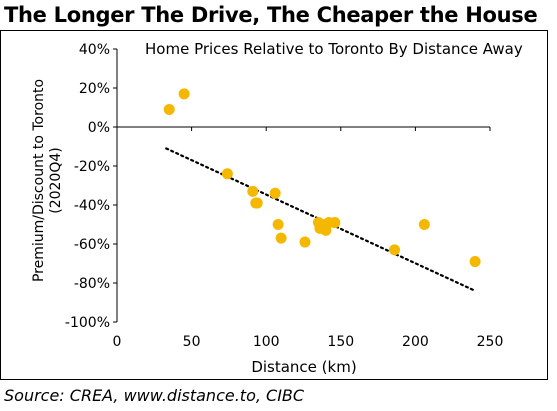 This screenshot has height=411, width=557. I want to click on source-note: Source: CREA, www.distance.to, CIBC, so click(154, 395).